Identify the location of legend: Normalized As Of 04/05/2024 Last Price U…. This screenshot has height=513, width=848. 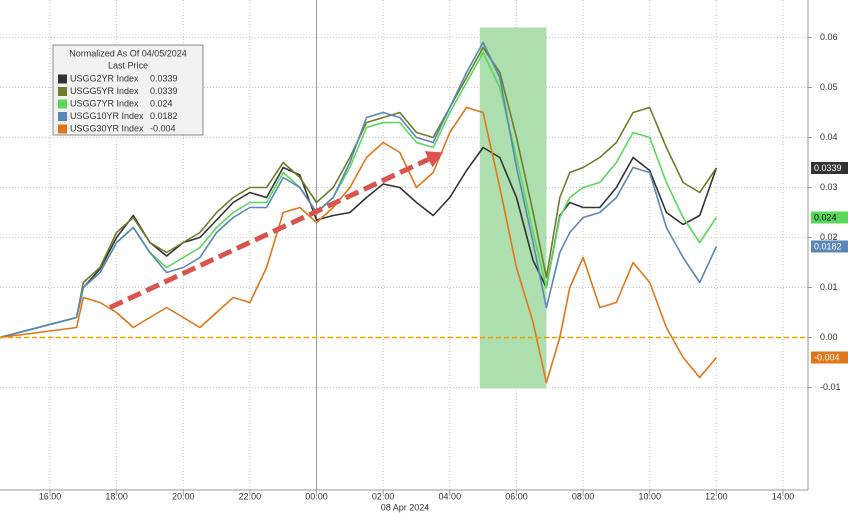
(128, 90).